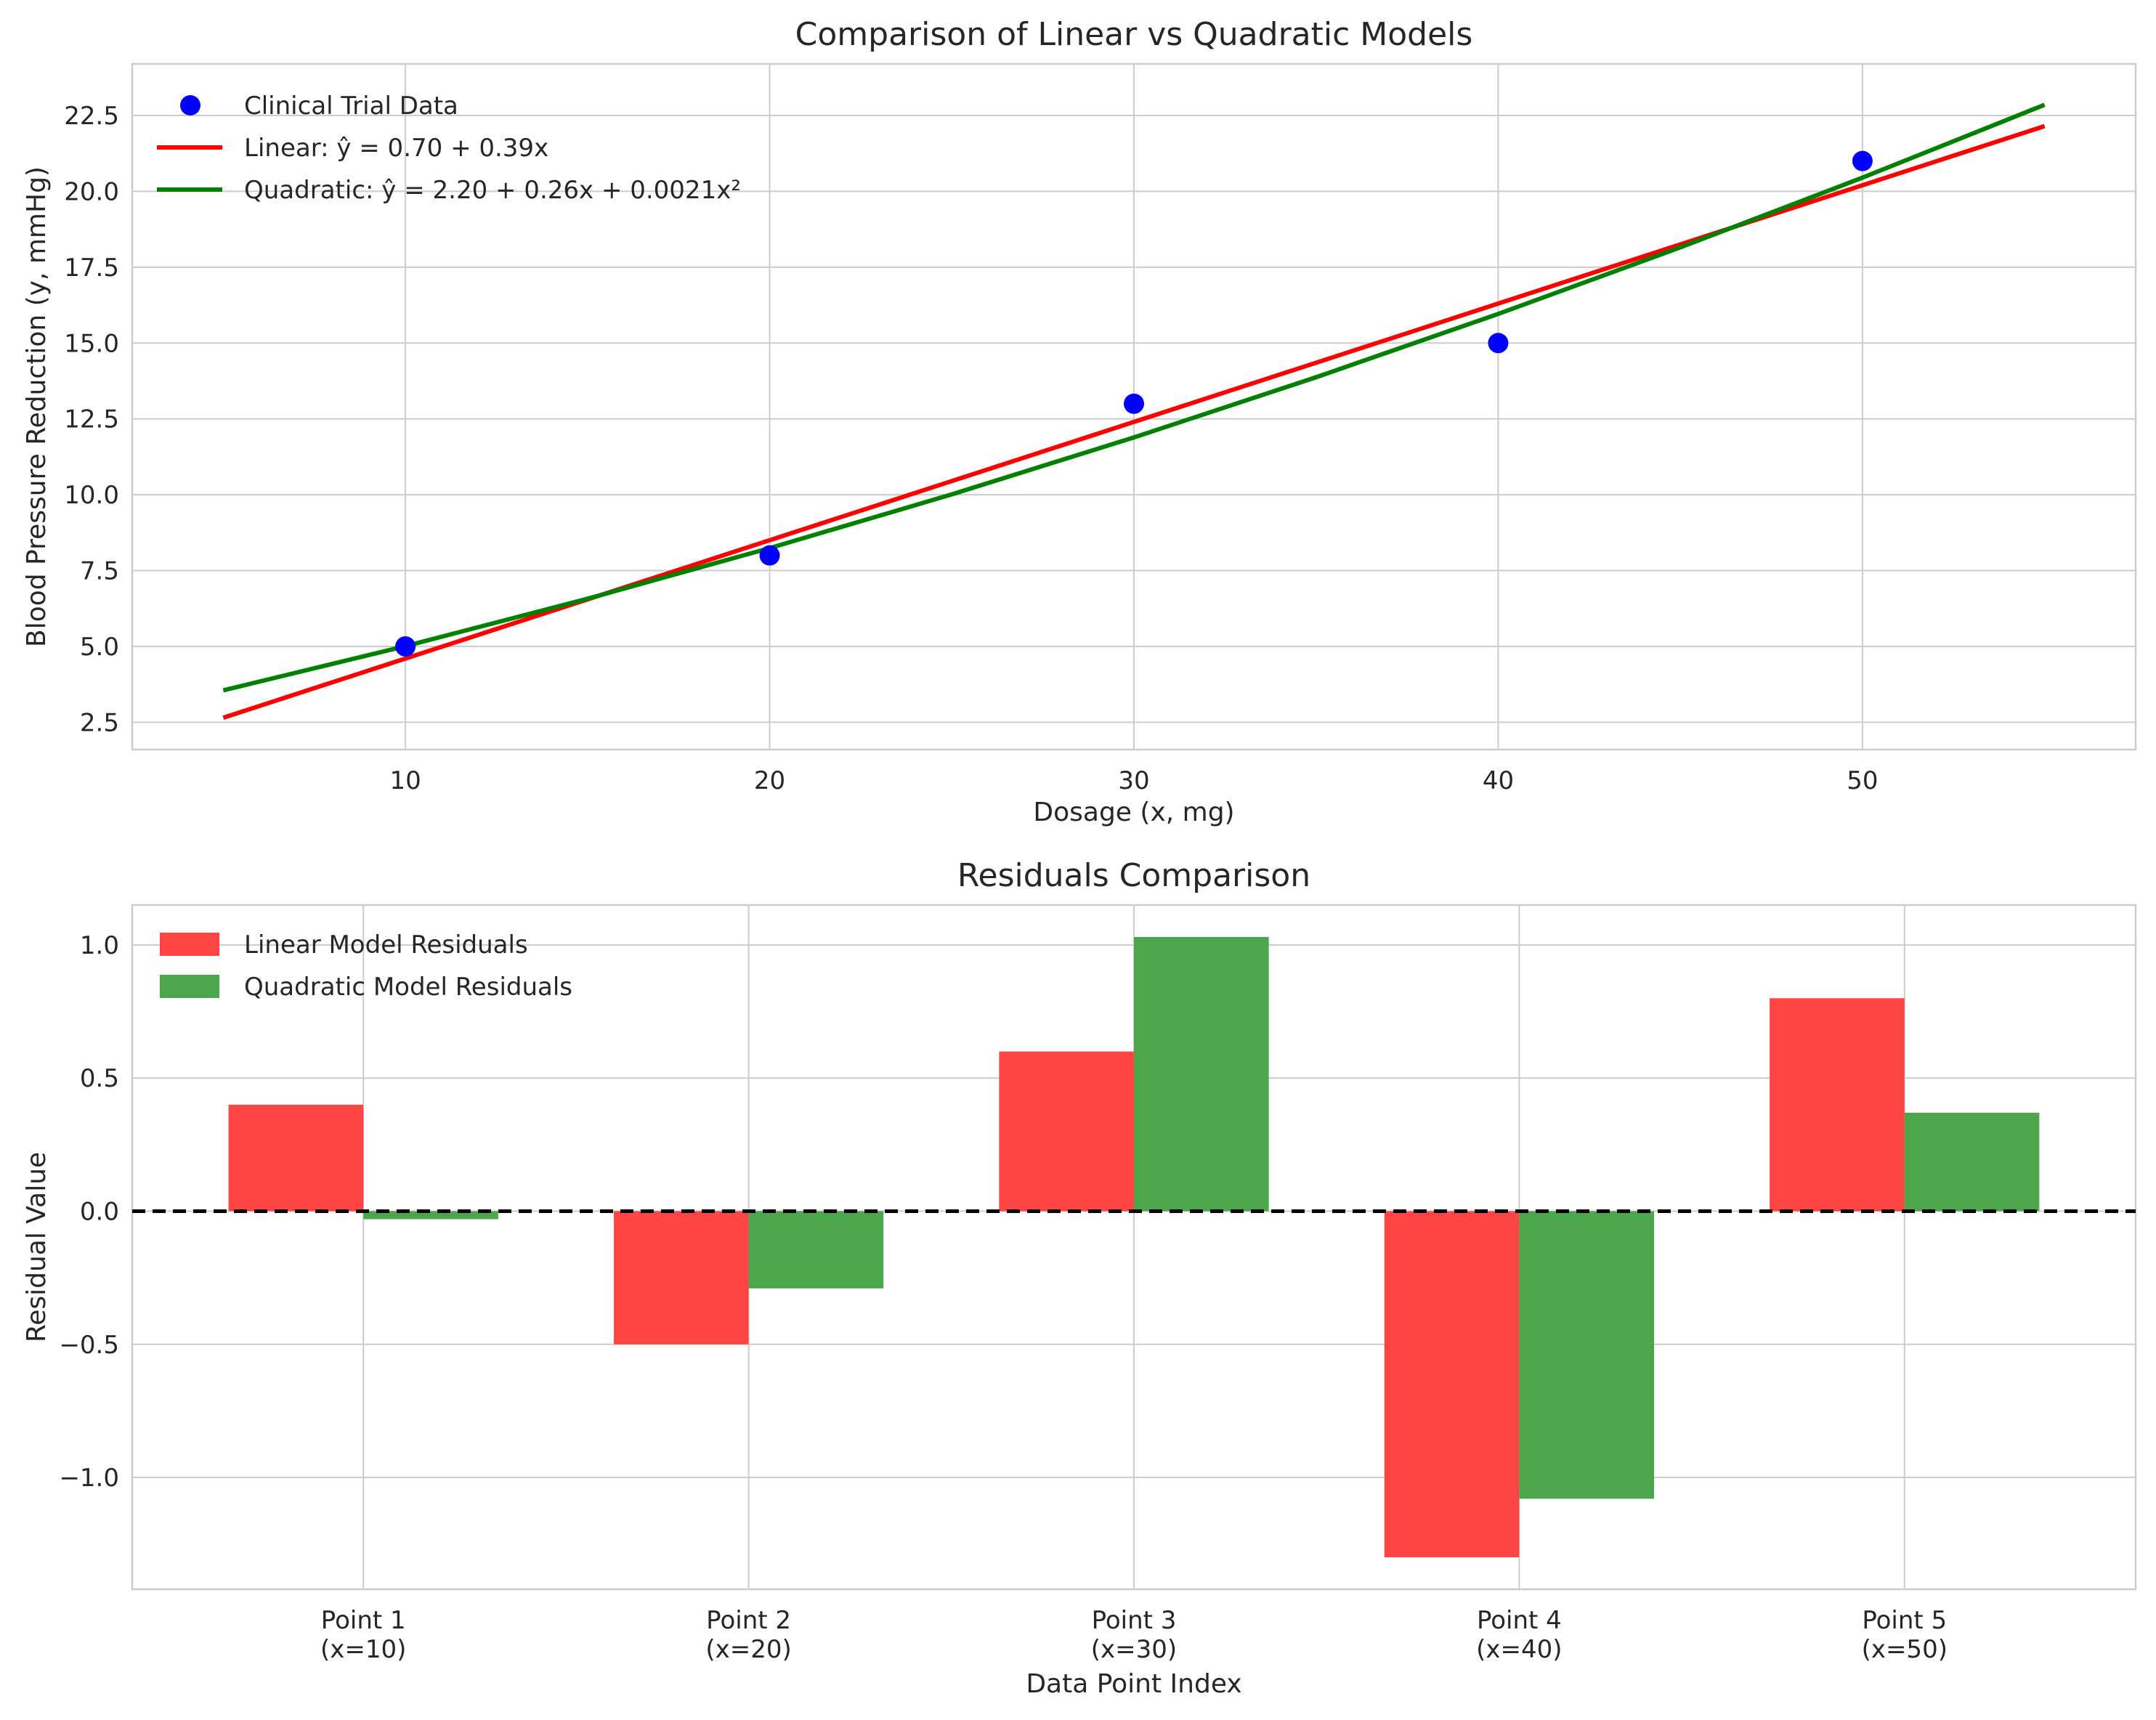 The image size is (2156, 1720). I want to click on x-tick-label: Point 3 (x=30), so click(1134, 1635).